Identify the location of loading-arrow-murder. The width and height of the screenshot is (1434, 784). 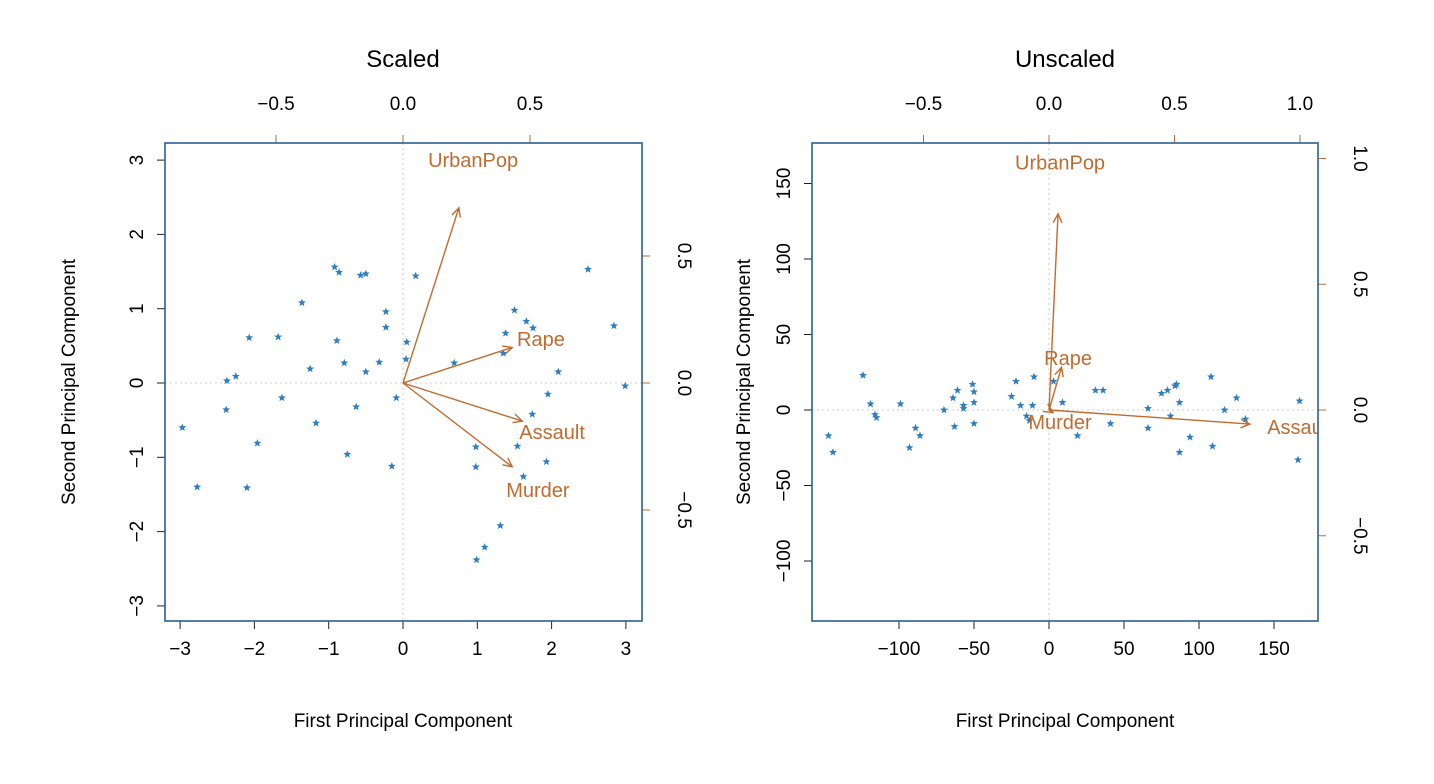
(457, 425).